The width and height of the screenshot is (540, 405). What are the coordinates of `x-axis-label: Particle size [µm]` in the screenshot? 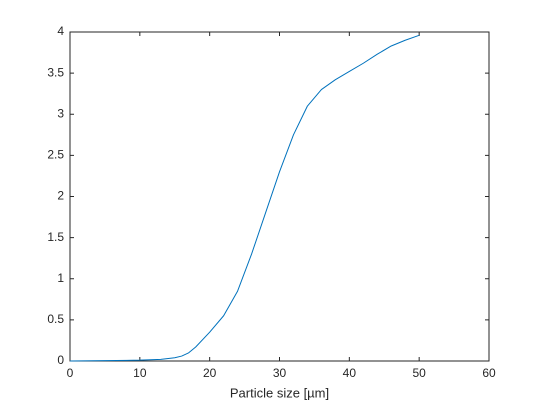 It's located at (279, 392).